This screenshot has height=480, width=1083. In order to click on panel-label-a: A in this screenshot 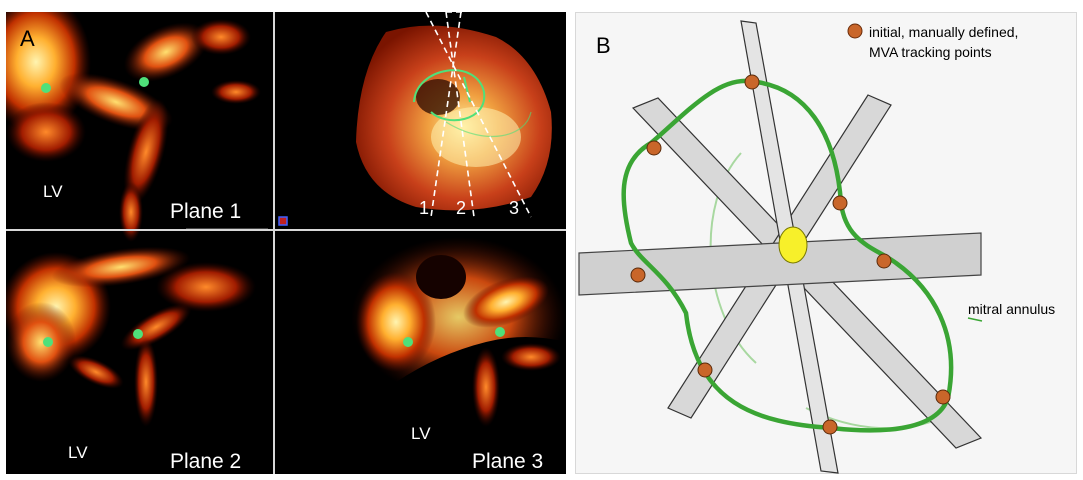, I will do `click(27, 38)`.